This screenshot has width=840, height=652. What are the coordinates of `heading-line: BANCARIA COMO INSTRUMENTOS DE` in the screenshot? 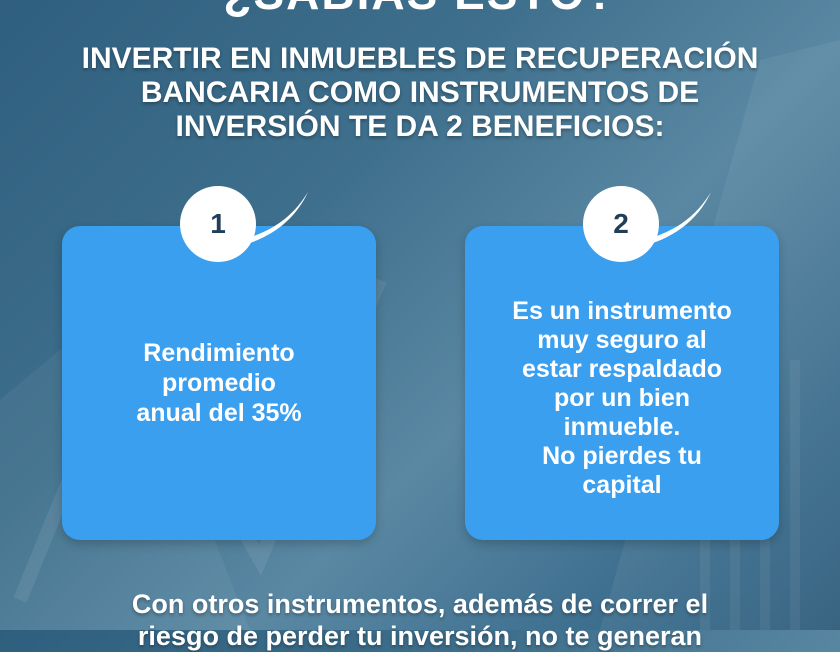 It's located at (420, 92).